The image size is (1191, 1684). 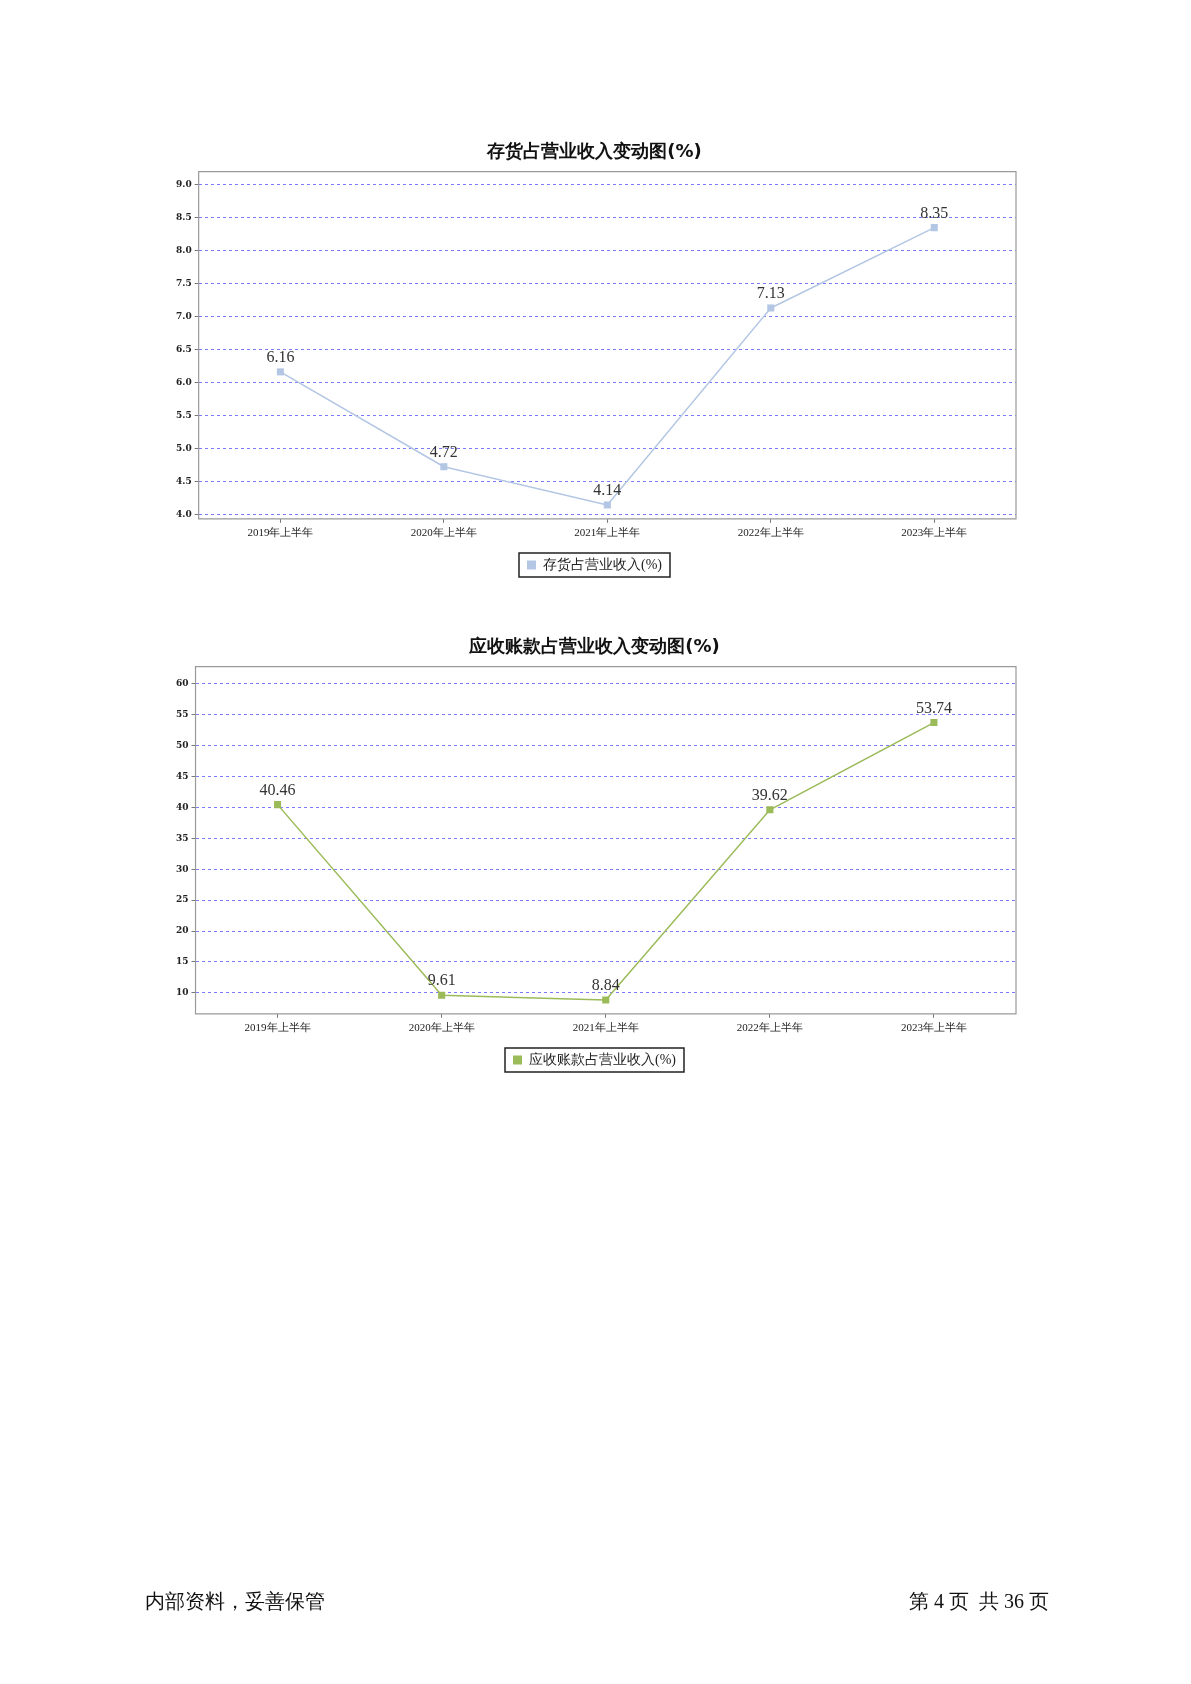 What do you see at coordinates (182, 775) in the screenshot?
I see `y-tick-label: 45` at bounding box center [182, 775].